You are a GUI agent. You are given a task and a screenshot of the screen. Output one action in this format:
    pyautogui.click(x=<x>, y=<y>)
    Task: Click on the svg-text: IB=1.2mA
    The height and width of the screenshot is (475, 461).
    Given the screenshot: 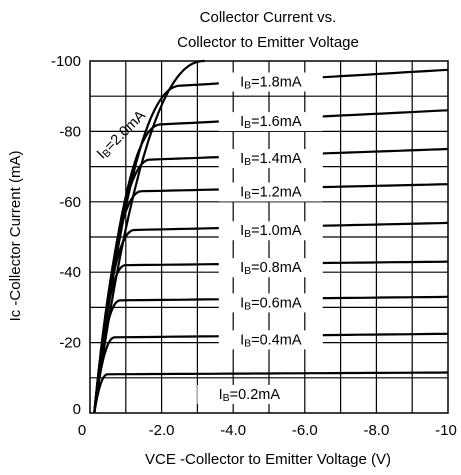 What is the action you would take?
    pyautogui.click(x=271, y=193)
    